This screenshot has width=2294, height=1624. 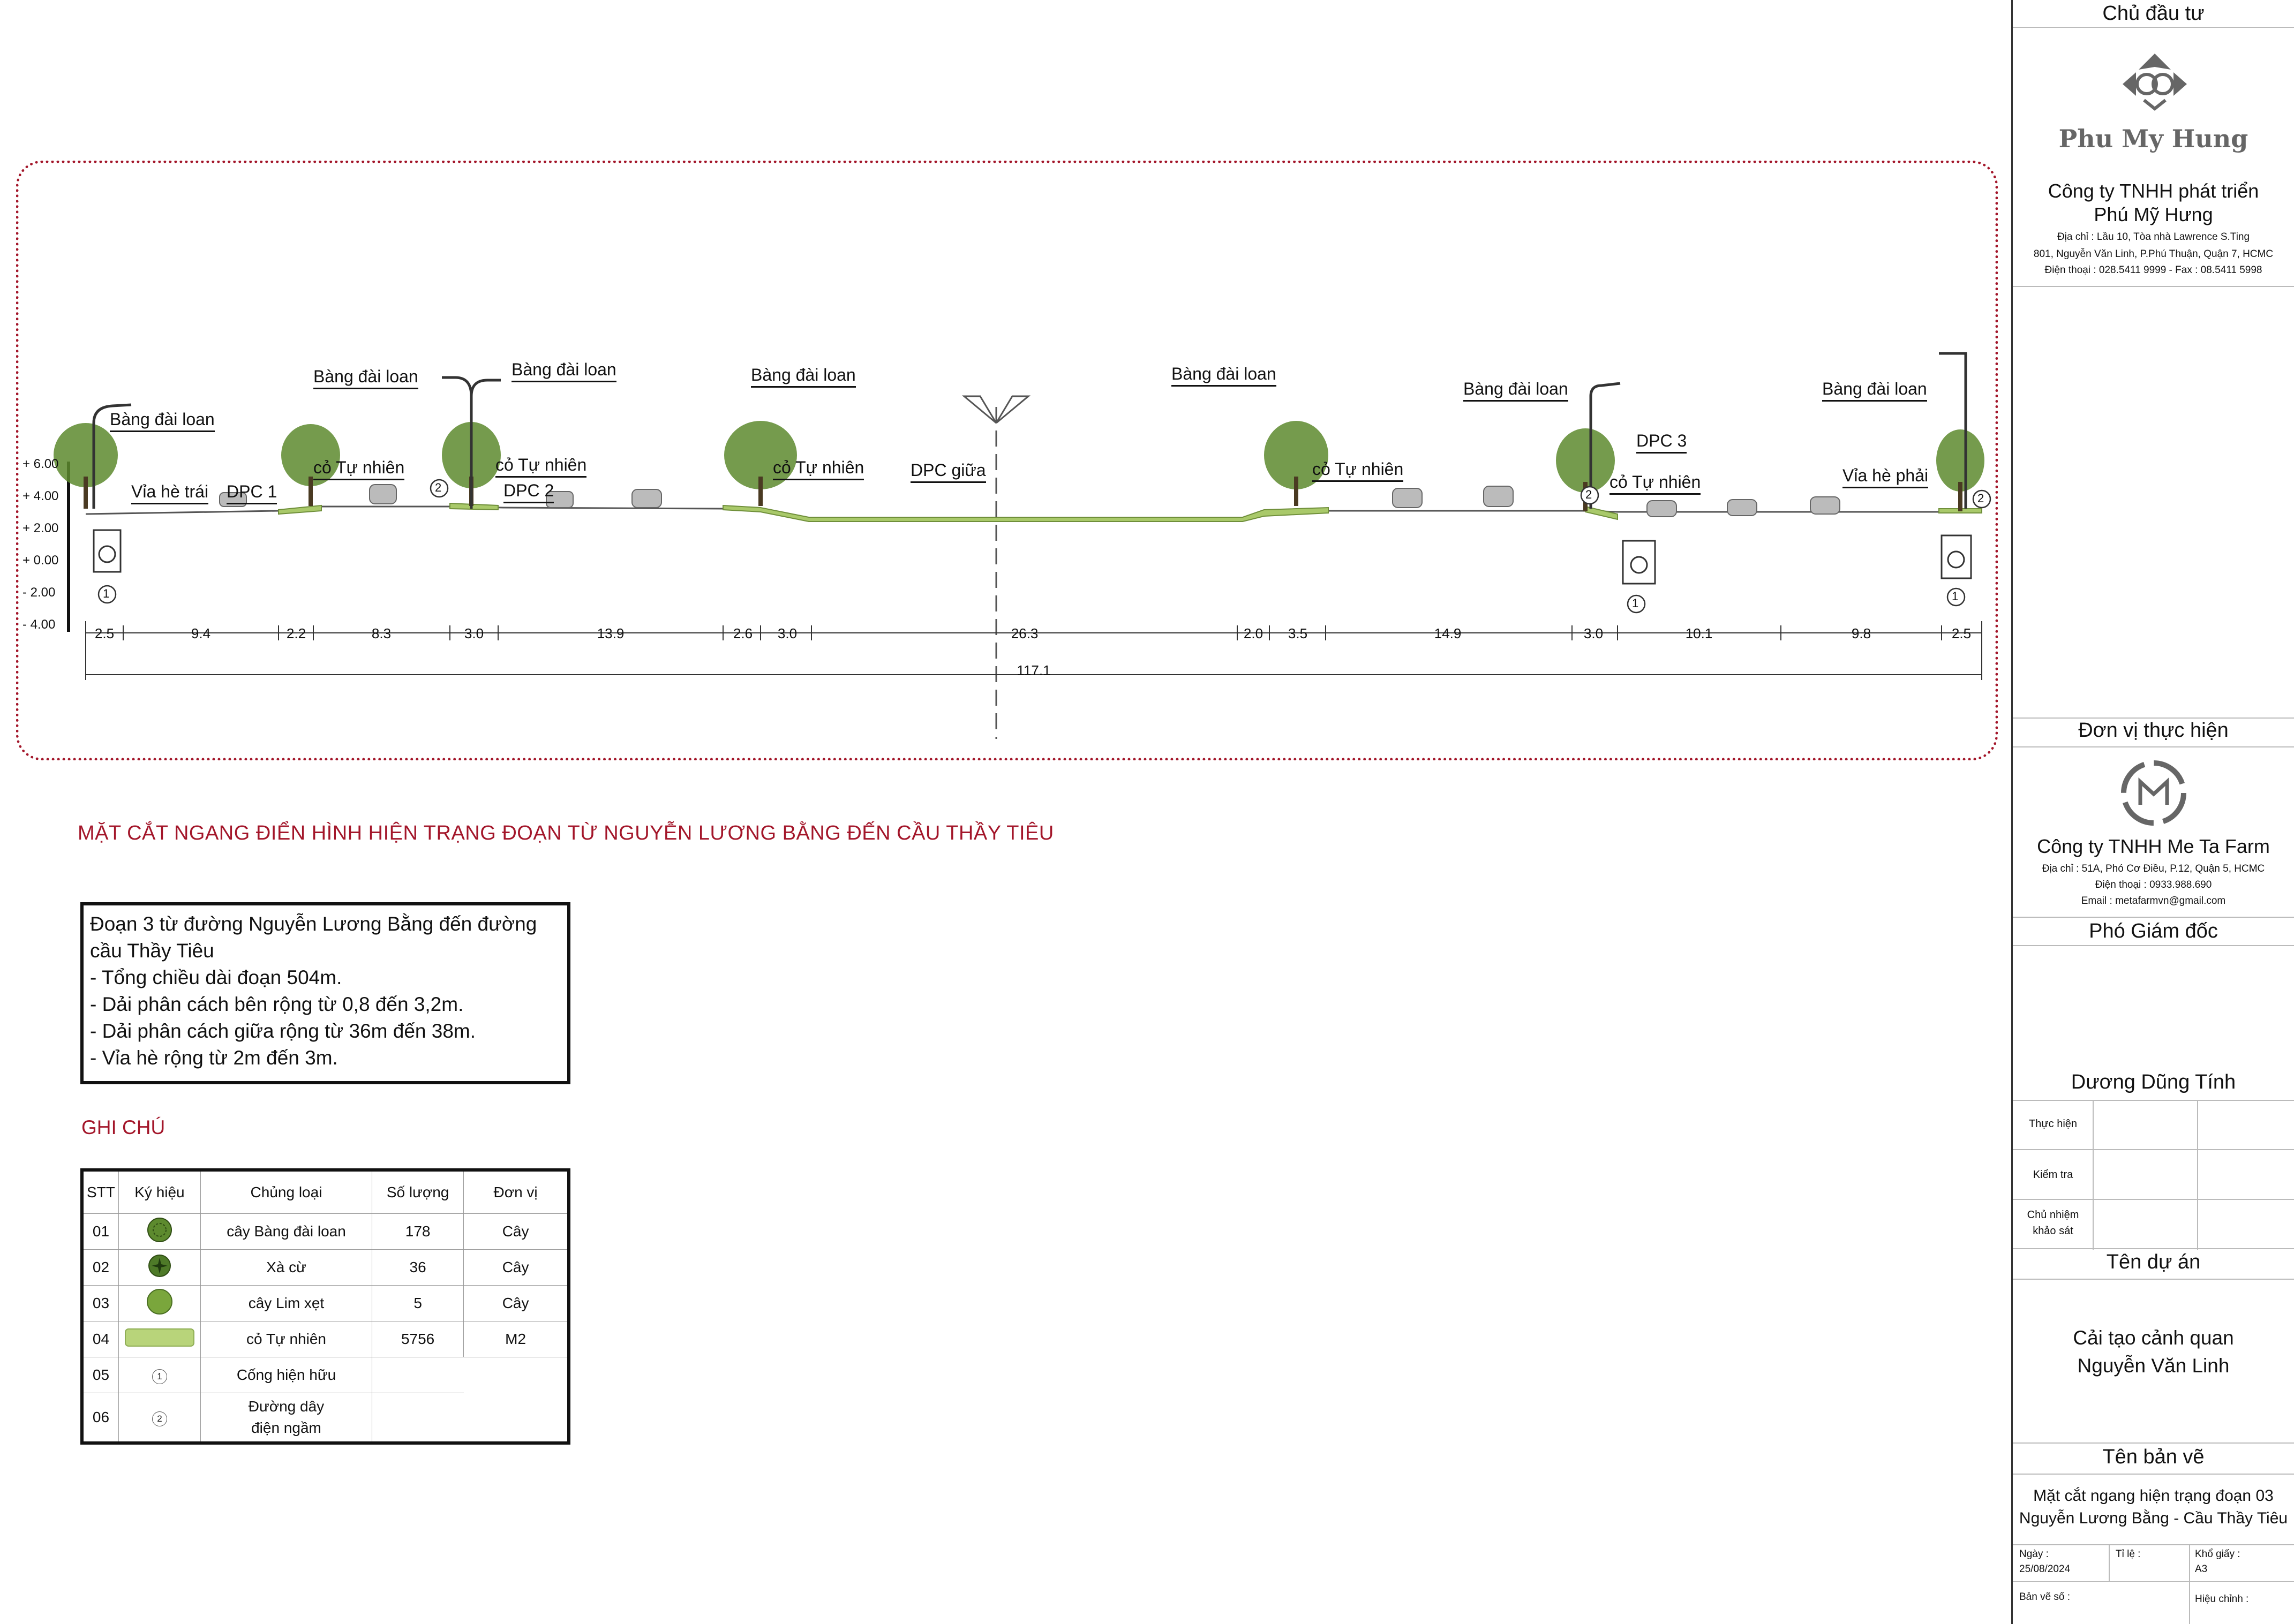 I want to click on signature-grid, so click(x=2153, y=1175).